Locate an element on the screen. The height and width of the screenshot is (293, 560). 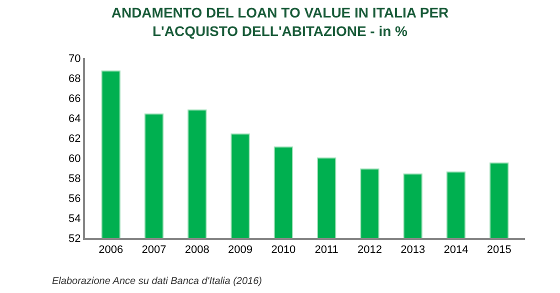
x-tick-label: 2013 is located at coordinates (413, 250).